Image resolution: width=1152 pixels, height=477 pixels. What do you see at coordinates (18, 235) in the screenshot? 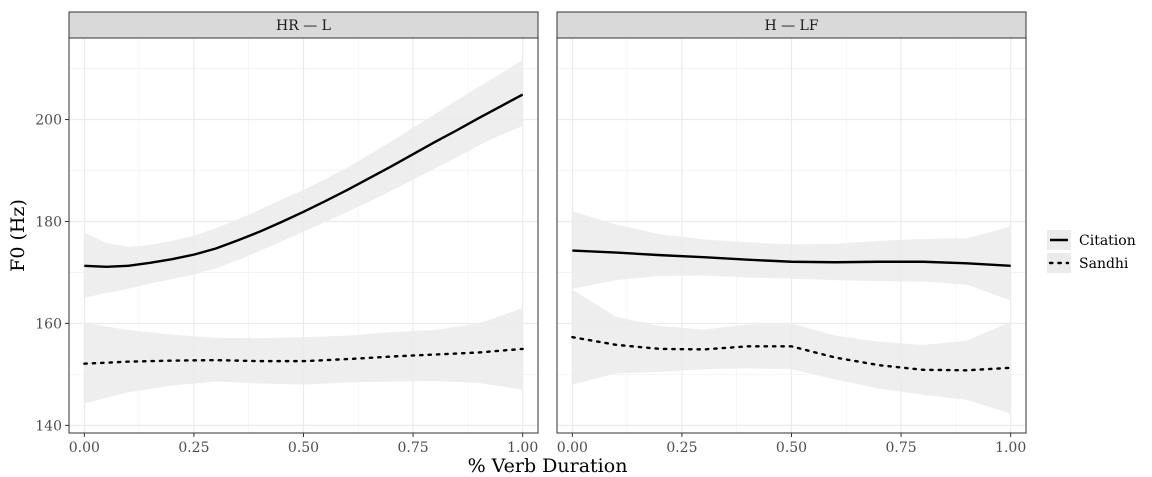
I see `y-axis-title: F0 (Hz)` at bounding box center [18, 235].